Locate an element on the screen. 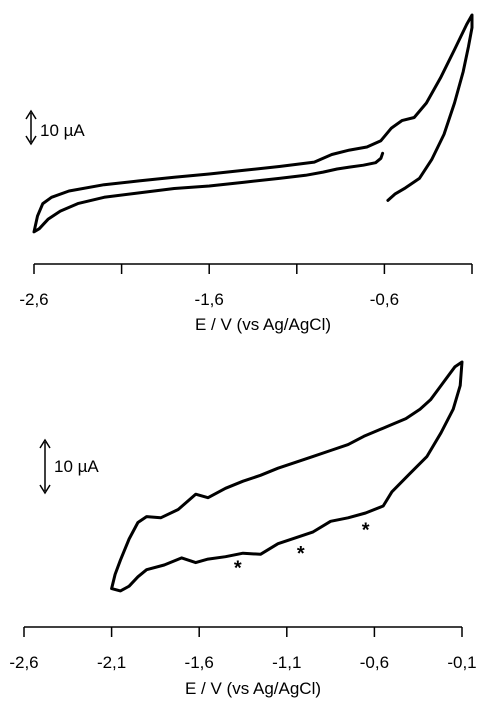 The image size is (486, 703). bottom-x-axis: -2,6 -2,1 -1,6 -1,1 -0,6 -0,1 is located at coordinates (243, 649).